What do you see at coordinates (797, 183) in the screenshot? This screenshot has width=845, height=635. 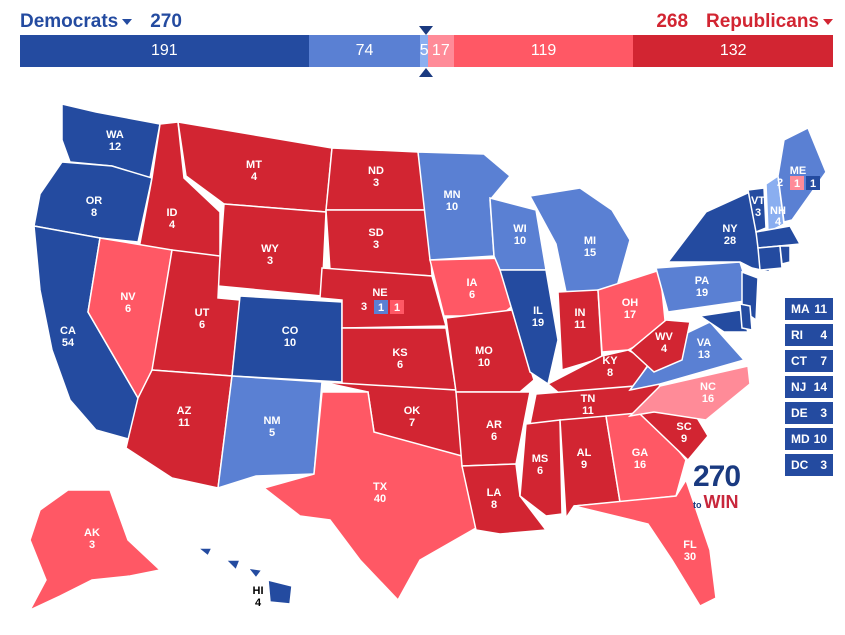 I see `me-district-1a: 1` at bounding box center [797, 183].